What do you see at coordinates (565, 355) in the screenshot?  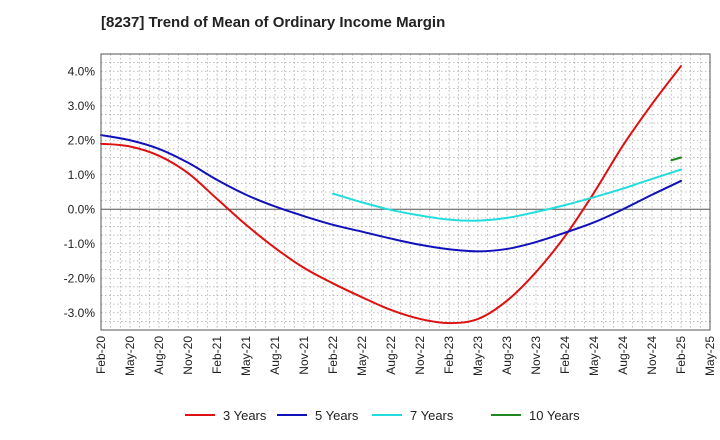 I see `x-tick-label: Feb-24` at bounding box center [565, 355].